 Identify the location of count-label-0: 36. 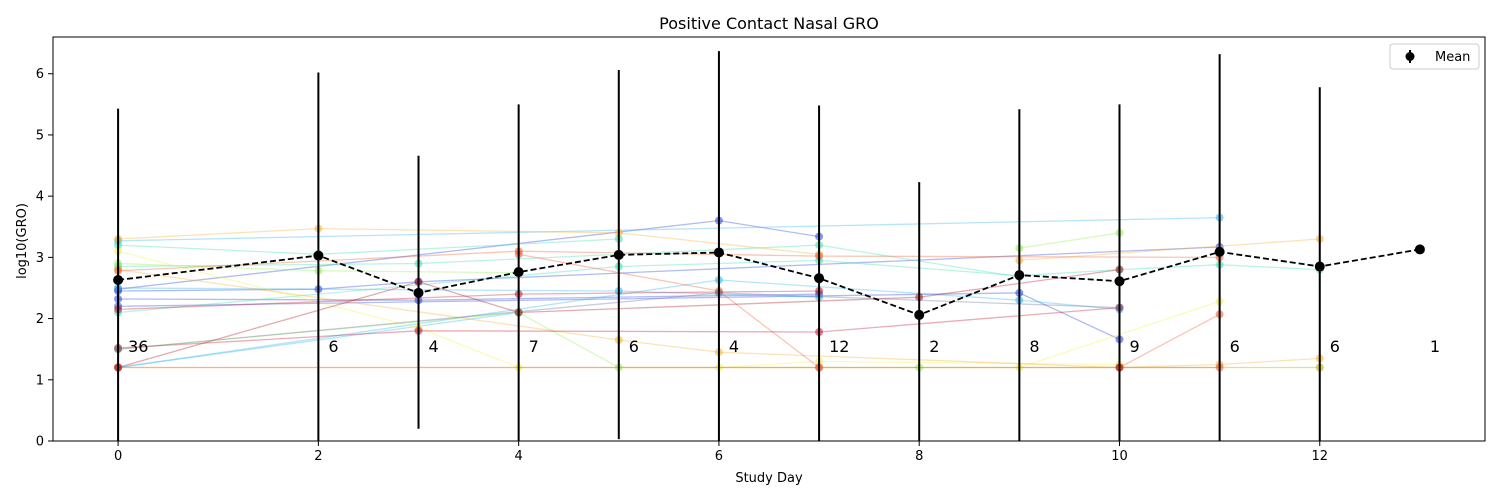
(138, 346).